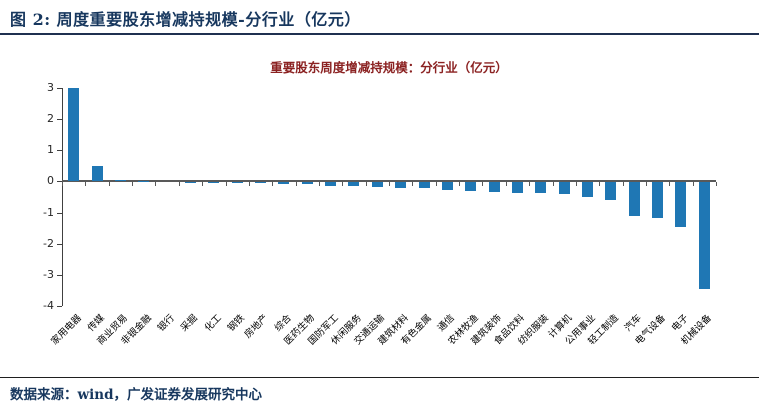  Describe the element at coordinates (634, 199) in the screenshot. I see `bar-汽车` at that location.